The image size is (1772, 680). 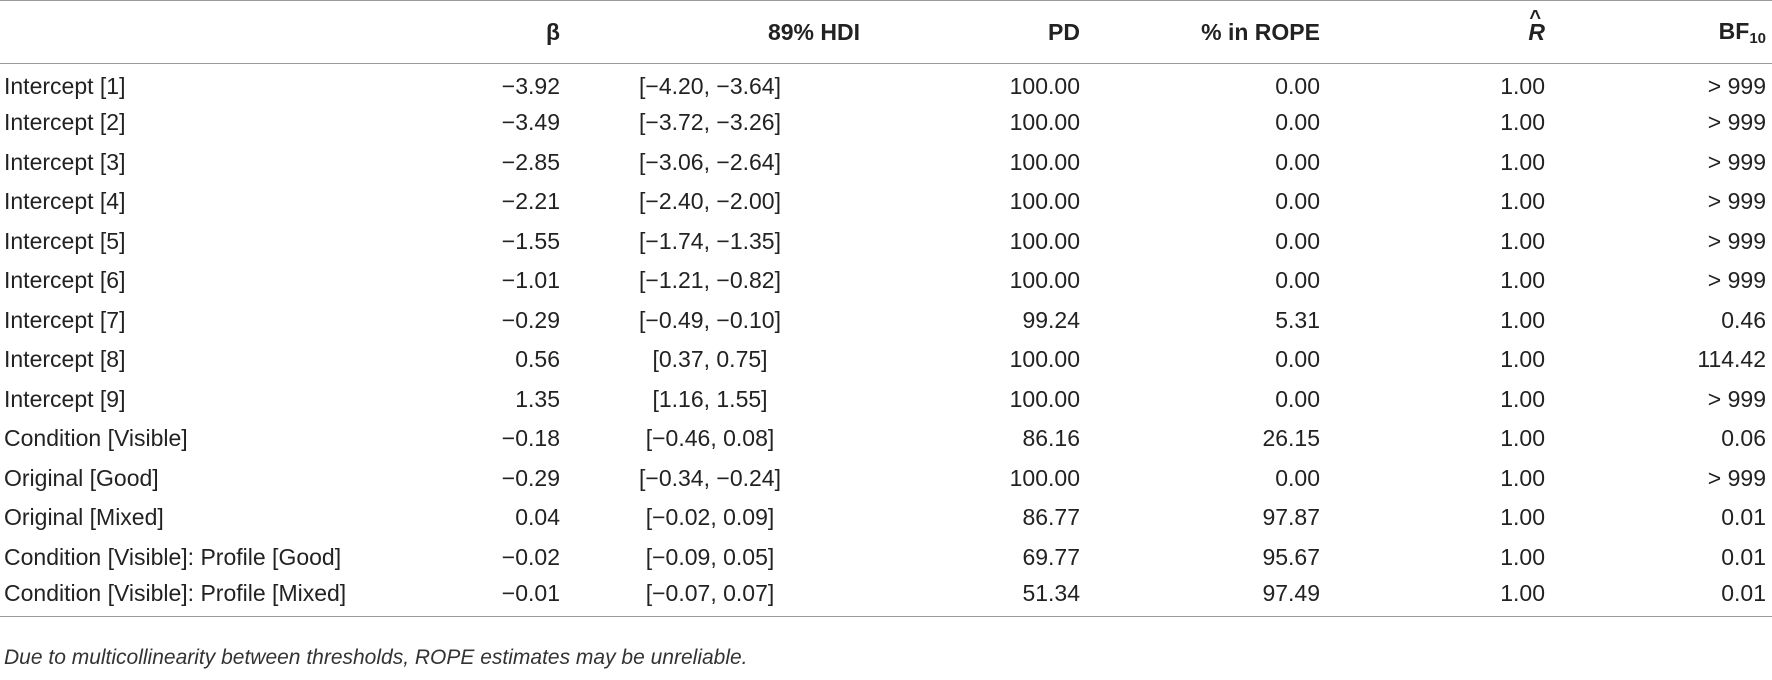 I want to click on header-rope: % in ROPE, so click(x=1200, y=32).